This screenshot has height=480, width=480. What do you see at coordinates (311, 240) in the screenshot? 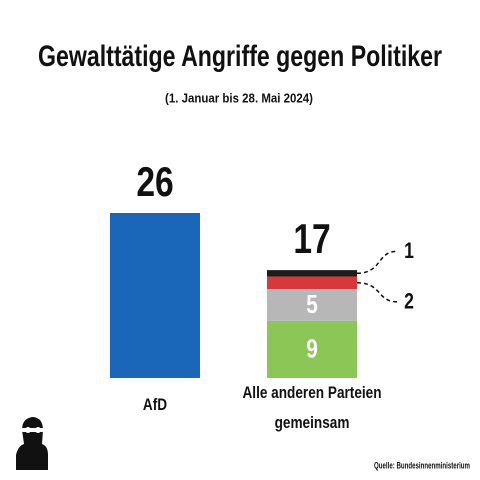
I see `total-label: 17` at bounding box center [311, 240].